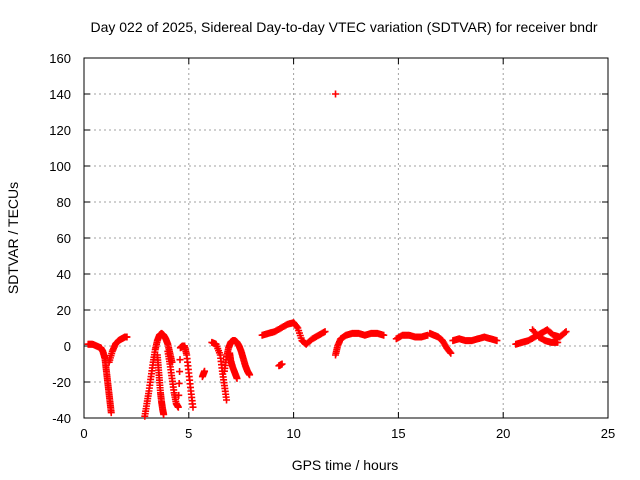  Describe the element at coordinates (398, 433) in the screenshot. I see `x-tick-label: 15` at that location.